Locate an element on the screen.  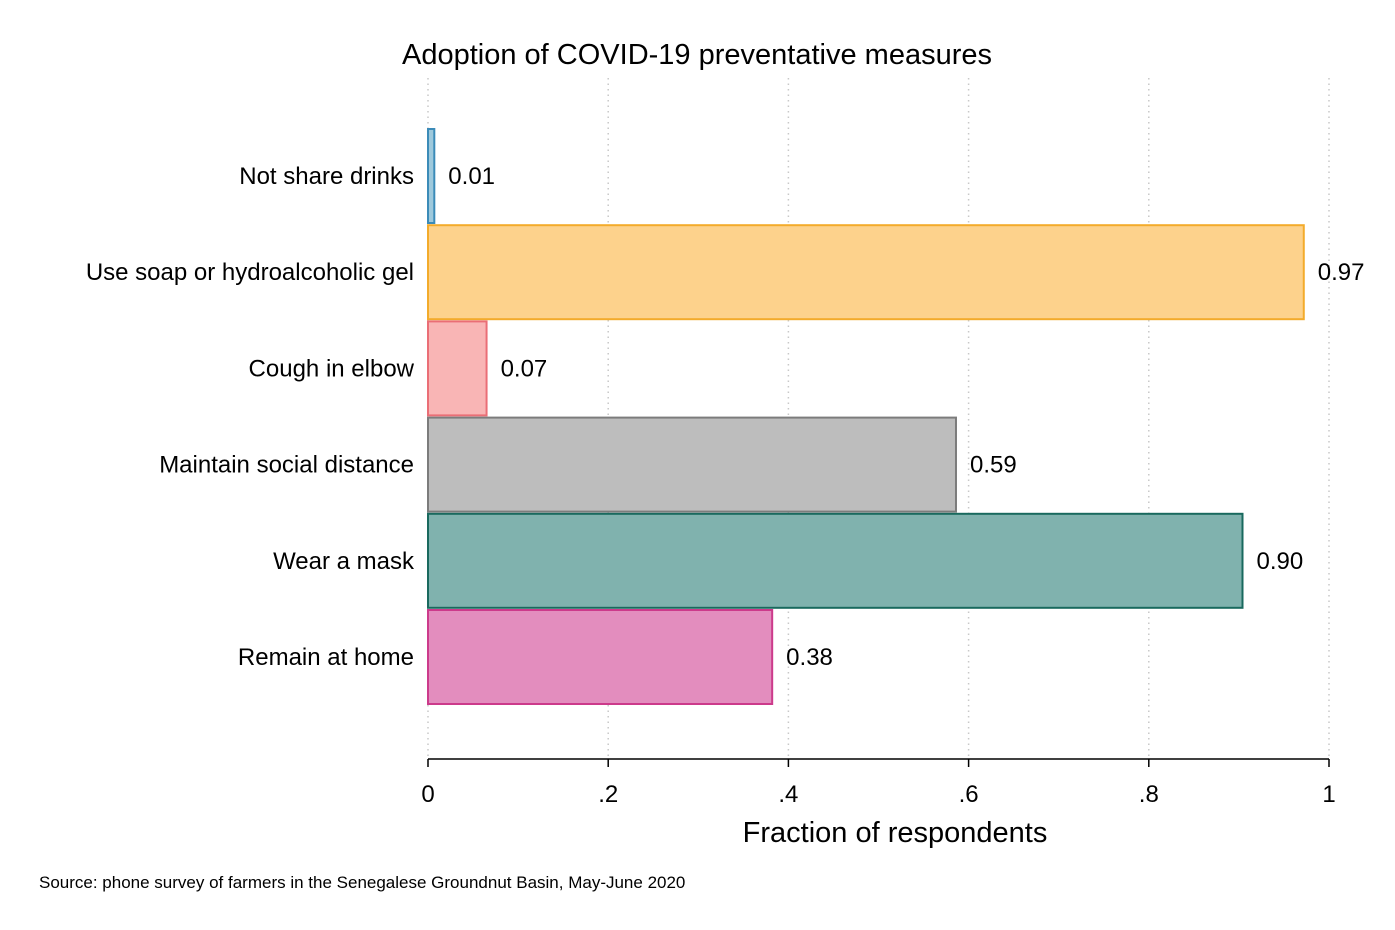
value-label: 0.97 is located at coordinates (1341, 272).